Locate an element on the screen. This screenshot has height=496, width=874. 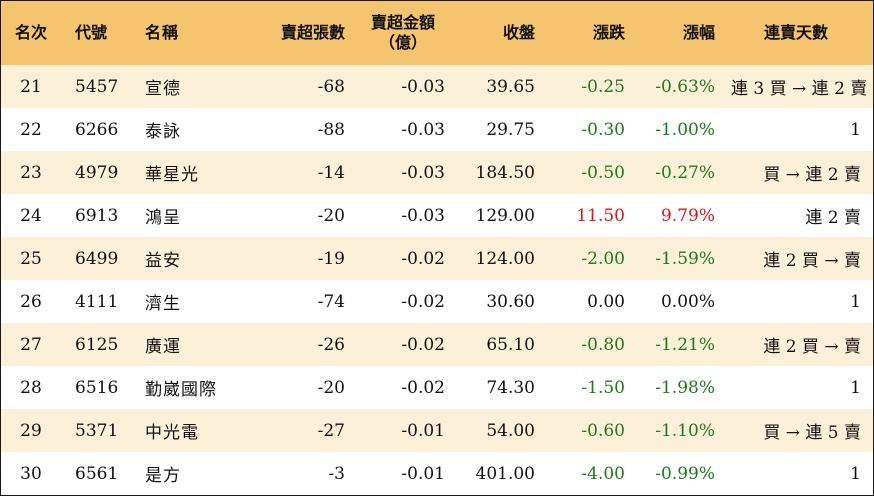
cell-code: 6125 is located at coordinates (97, 344).